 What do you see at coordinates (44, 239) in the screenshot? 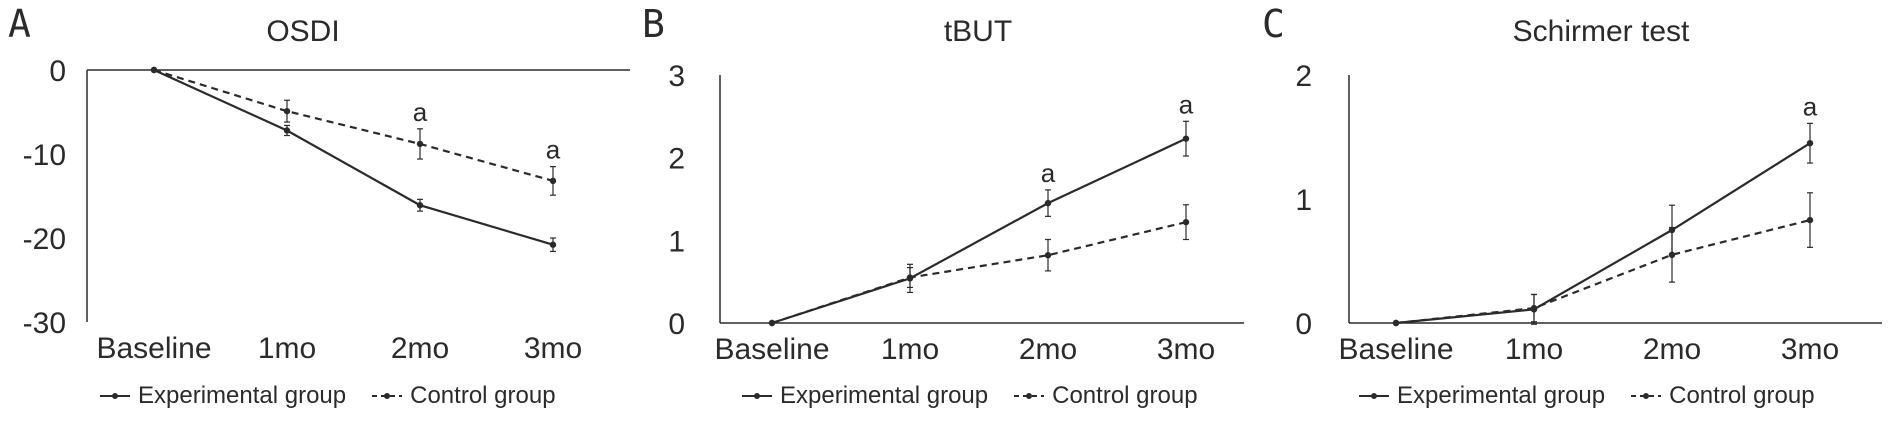
I see `y-tick-label: -20` at bounding box center [44, 239].